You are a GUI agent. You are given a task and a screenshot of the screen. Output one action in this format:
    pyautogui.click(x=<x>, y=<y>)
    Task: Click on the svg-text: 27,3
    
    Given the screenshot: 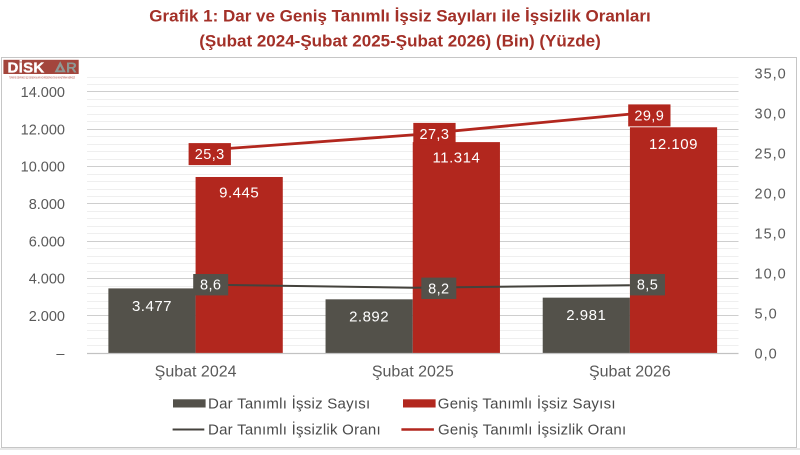 What is the action you would take?
    pyautogui.click(x=434, y=135)
    